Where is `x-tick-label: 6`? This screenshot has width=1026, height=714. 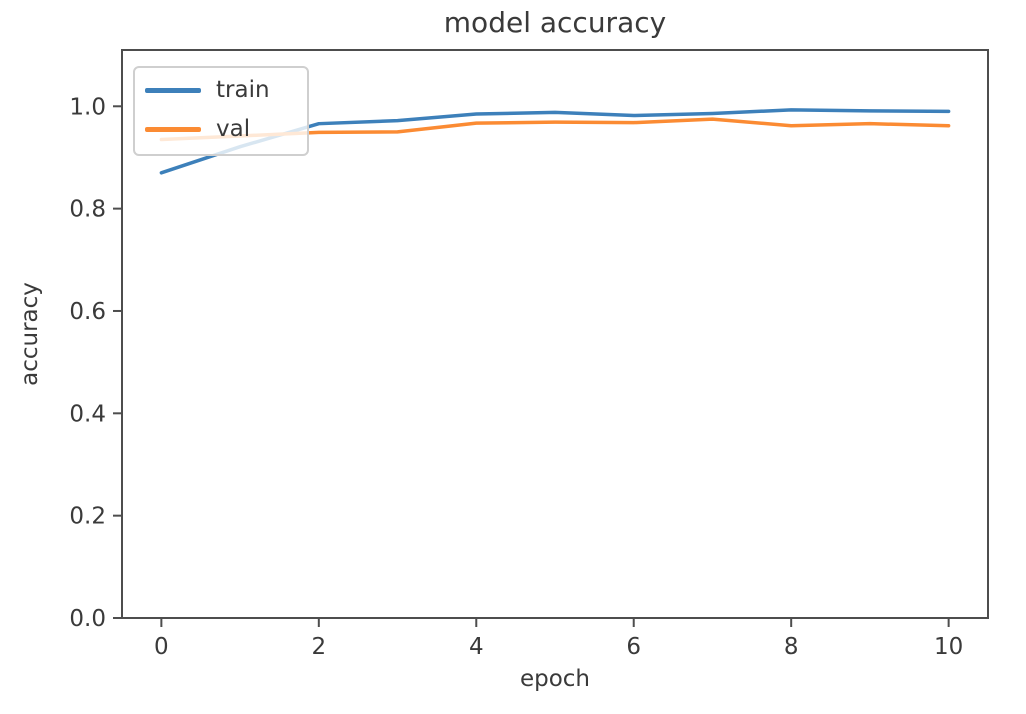
x-tick-label: 6 is located at coordinates (633, 647).